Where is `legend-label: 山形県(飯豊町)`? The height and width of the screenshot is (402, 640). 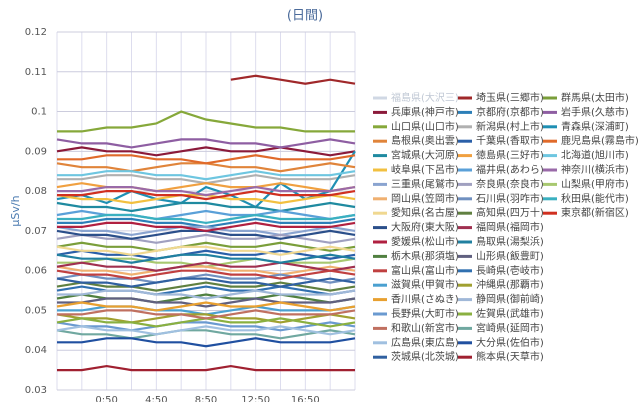
legend-label: 山形県(飯豊町) is located at coordinates (510, 255).